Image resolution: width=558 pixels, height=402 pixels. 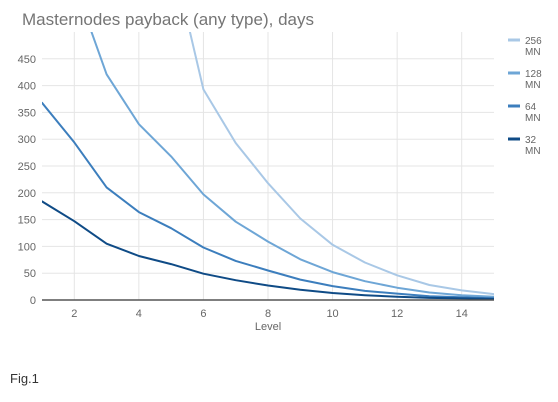 I want to click on x-tick-label: 10, so click(x=332, y=314).